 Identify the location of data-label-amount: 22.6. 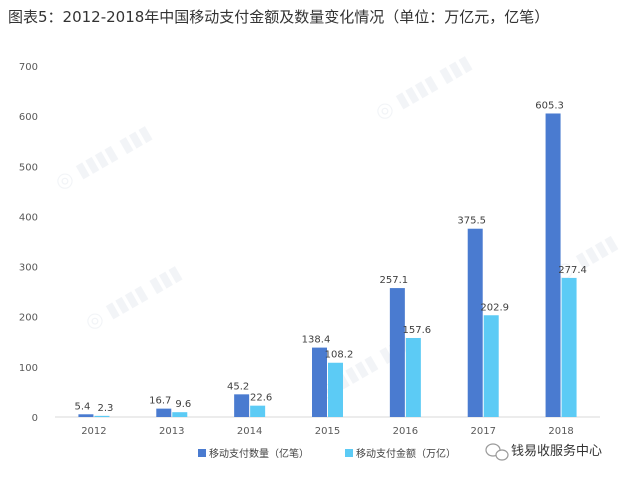
(261, 398).